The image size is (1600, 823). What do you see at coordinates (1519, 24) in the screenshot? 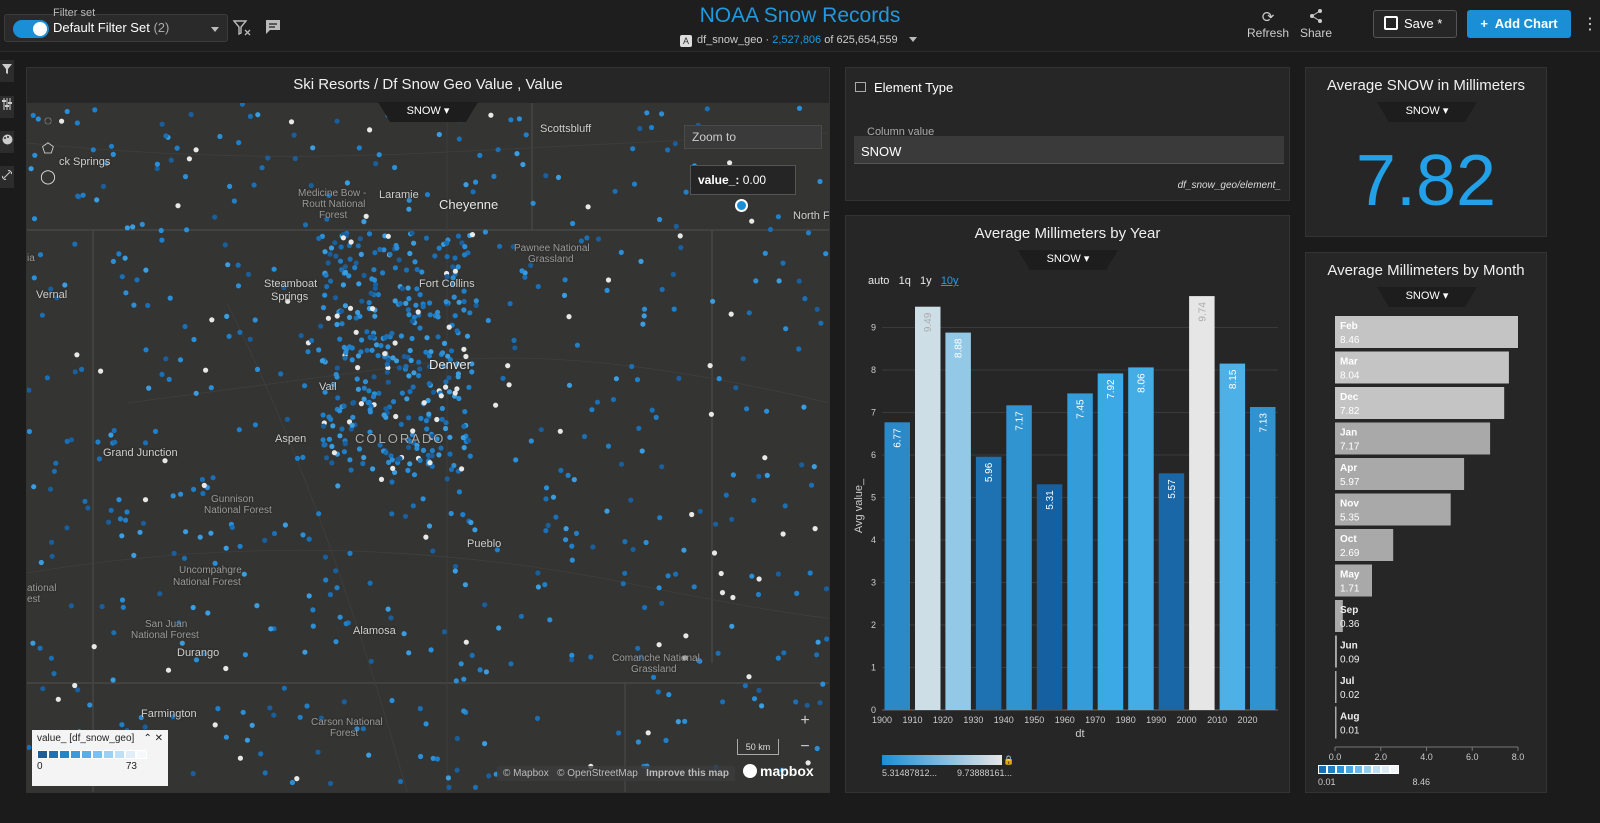
I see `add-chart-button: + Add Chart` at bounding box center [1519, 24].